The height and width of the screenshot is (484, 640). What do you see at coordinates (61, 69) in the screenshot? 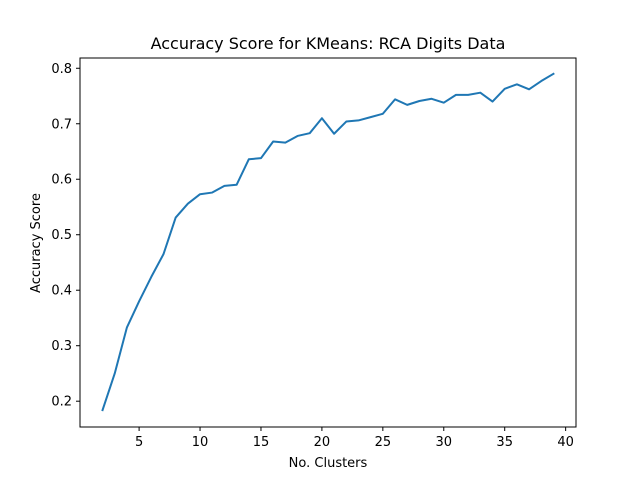
I see `y-tick-label: 0.8` at bounding box center [61, 69].